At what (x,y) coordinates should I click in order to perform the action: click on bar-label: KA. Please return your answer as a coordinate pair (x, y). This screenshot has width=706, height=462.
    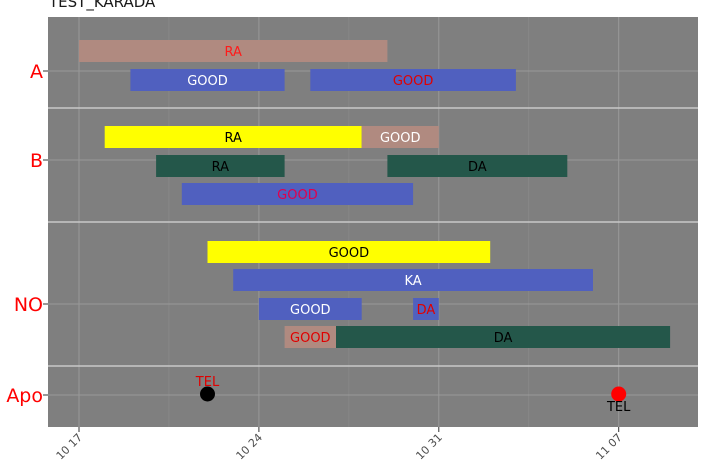
    Looking at the image, I should click on (412, 281).